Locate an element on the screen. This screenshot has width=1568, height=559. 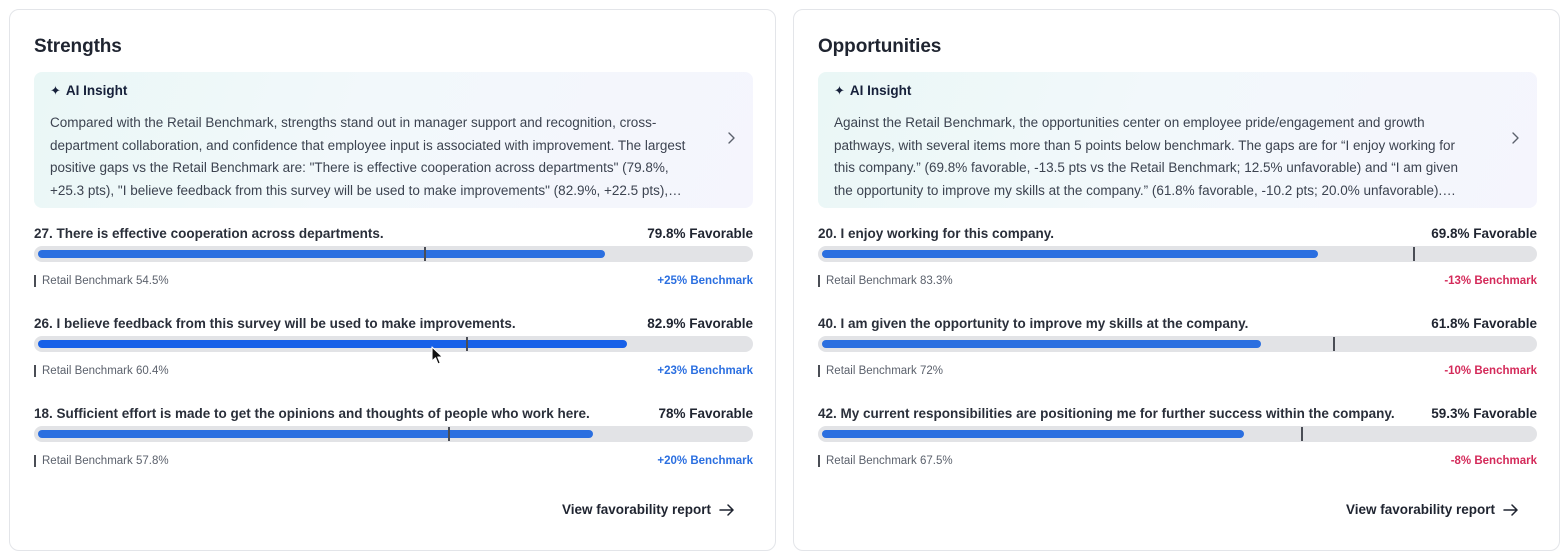
favorable-value: 78% Favorable is located at coordinates (705, 413).